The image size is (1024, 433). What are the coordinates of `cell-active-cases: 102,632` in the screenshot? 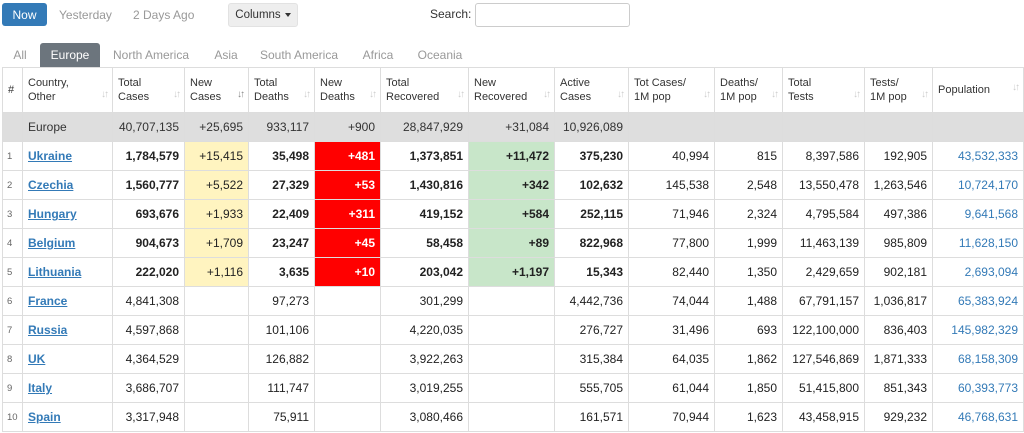 It's located at (591, 185).